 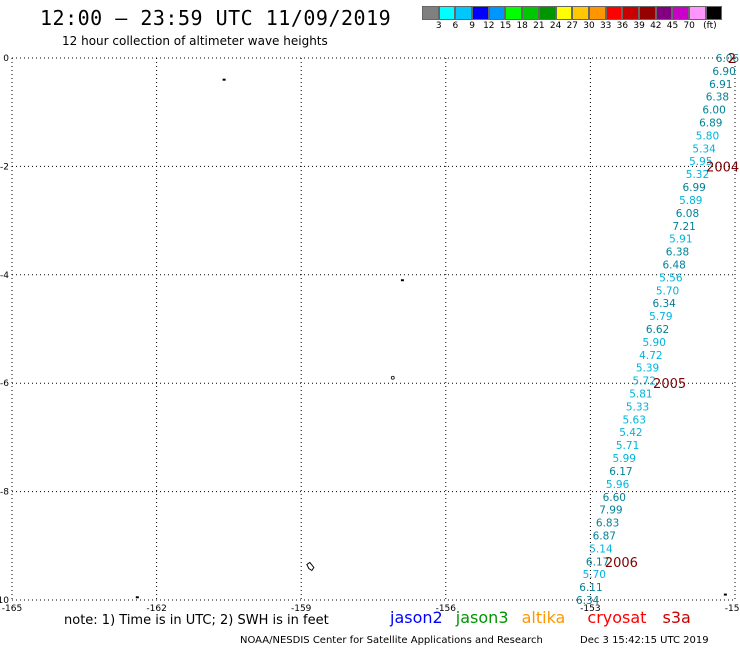 What do you see at coordinates (647, 369) in the screenshot?
I see `wave-height-value: 5.39` at bounding box center [647, 369].